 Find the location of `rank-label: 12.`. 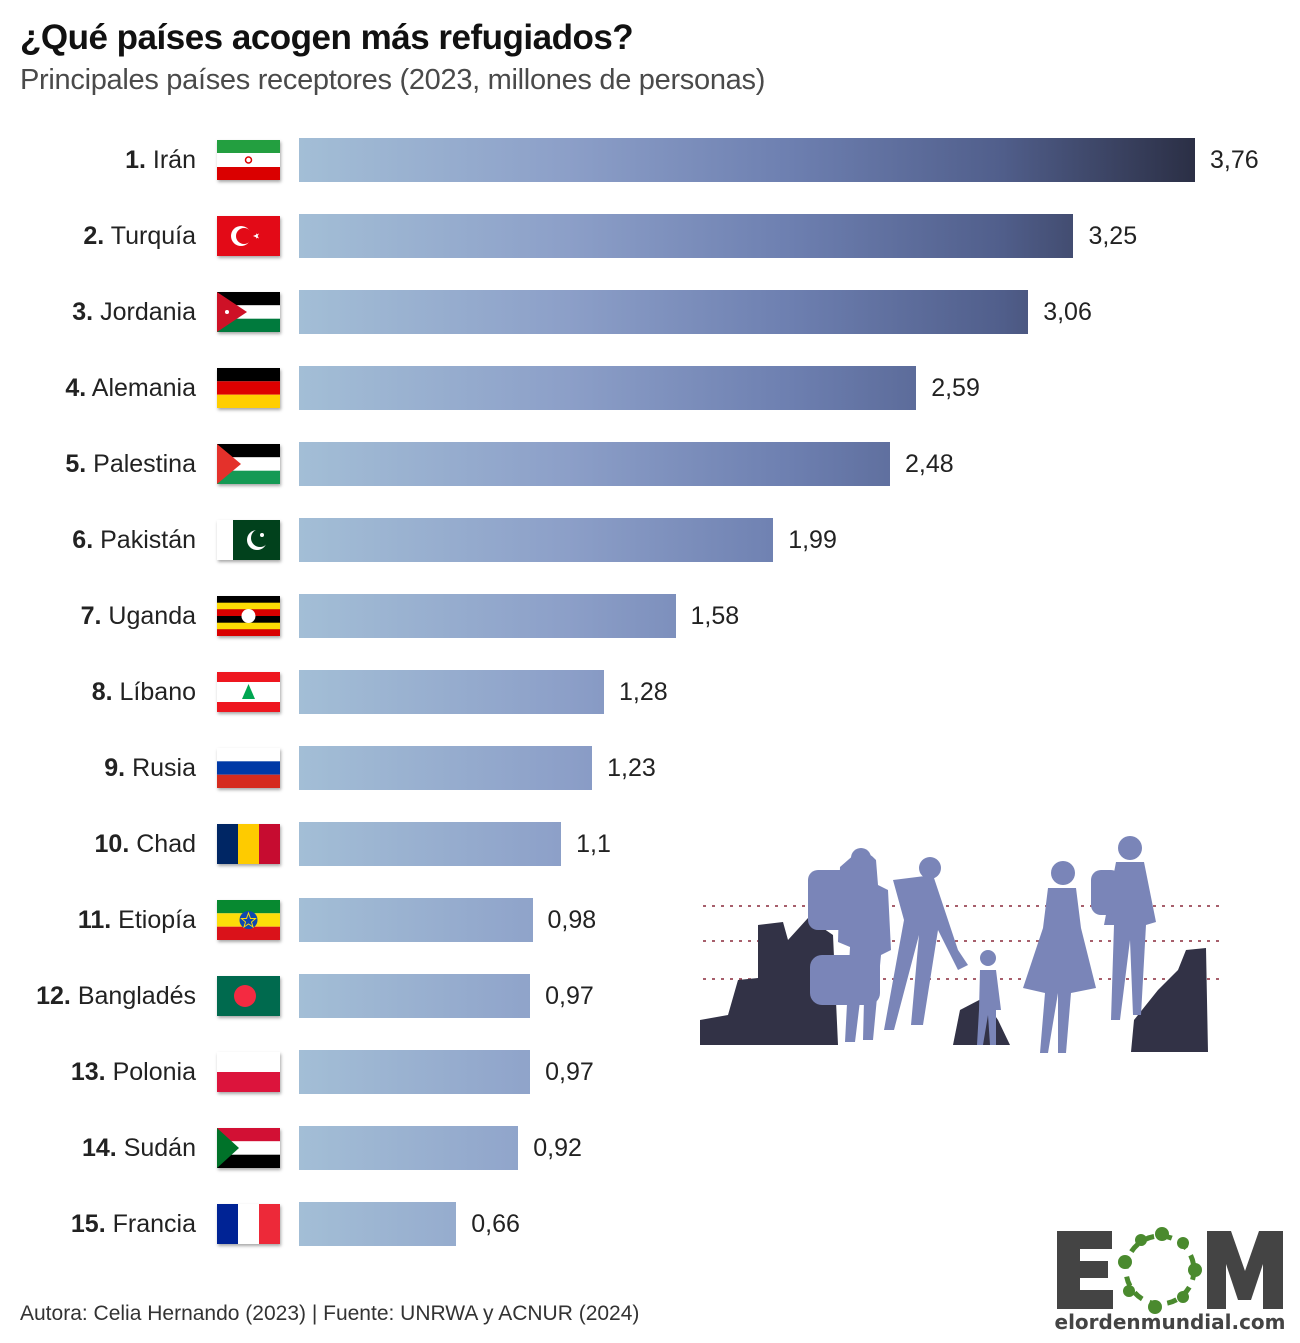

rank-label: 12. is located at coordinates (53, 996).